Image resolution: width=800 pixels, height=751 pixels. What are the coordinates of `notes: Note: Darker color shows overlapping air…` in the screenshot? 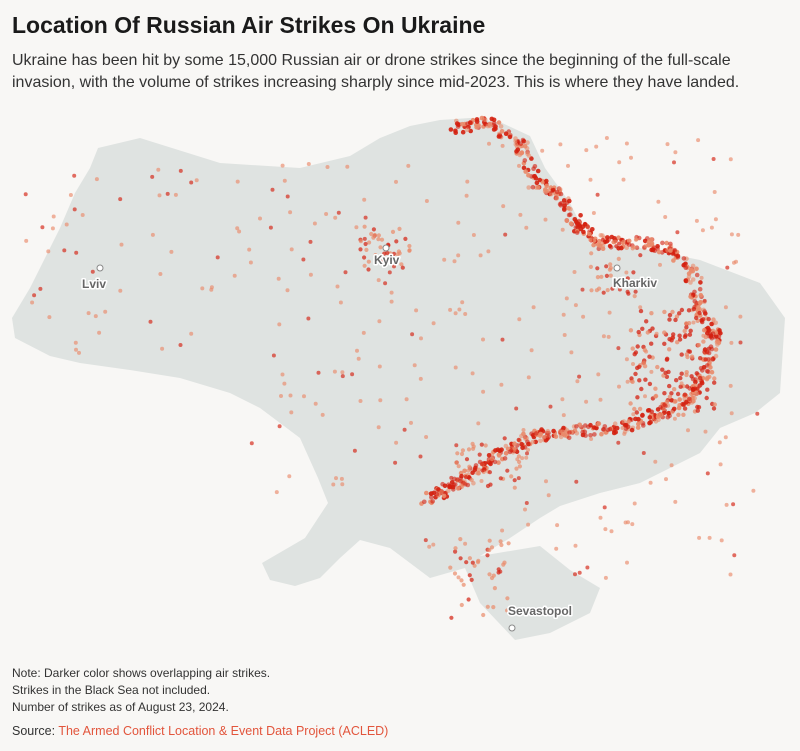 It's located at (141, 690).